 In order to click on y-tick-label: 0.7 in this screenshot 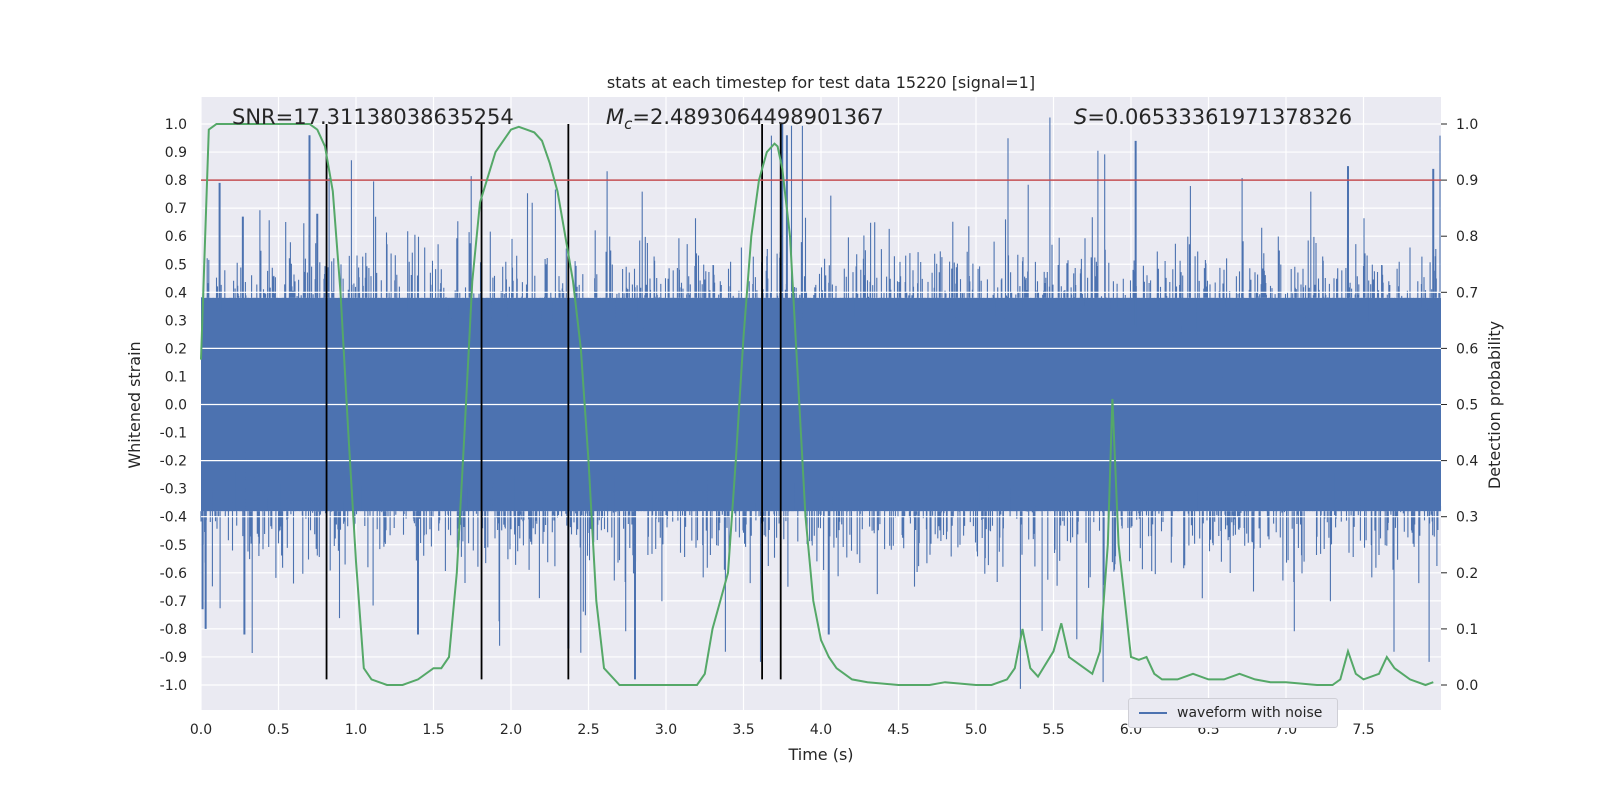, I will do `click(176, 209)`.